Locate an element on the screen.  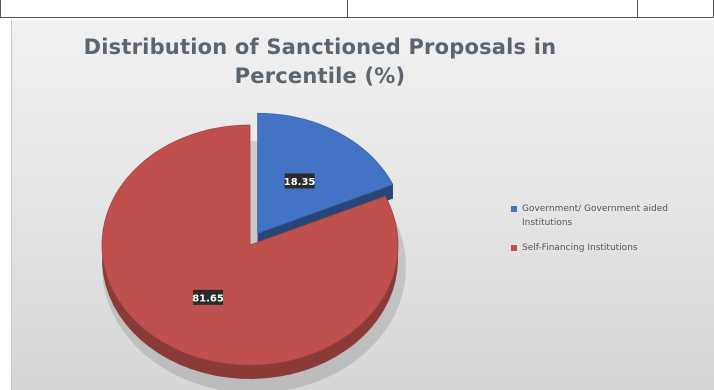
data-label: 18.35 is located at coordinates (300, 182).